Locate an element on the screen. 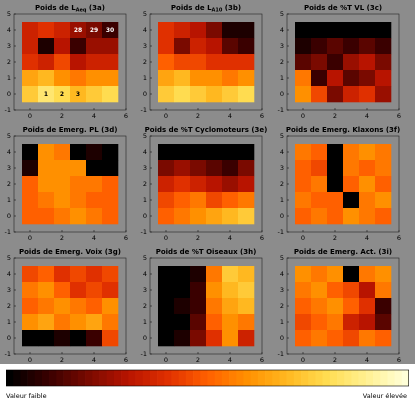  cell-number-label: 29 is located at coordinates (94, 30).